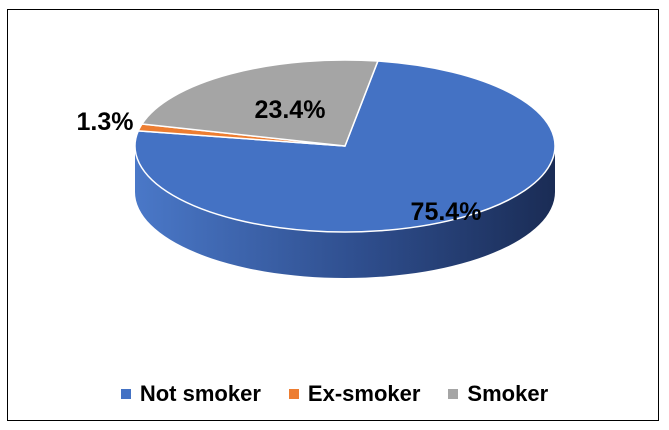 The image size is (669, 430). I want to click on legend-label-ex-smoker: Ex-smoker, so click(364, 393).